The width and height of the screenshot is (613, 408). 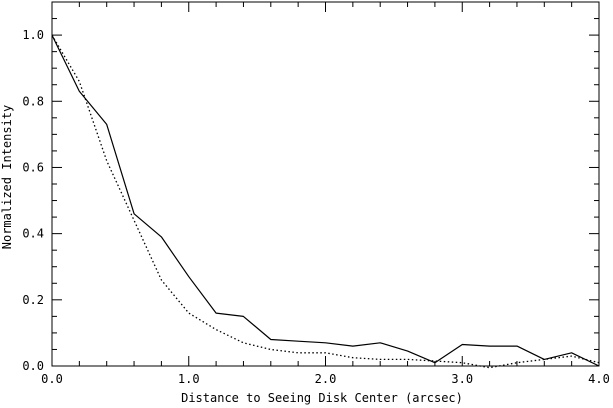 I want to click on y-axis-label: Normalized Intensity, so click(x=7, y=177).